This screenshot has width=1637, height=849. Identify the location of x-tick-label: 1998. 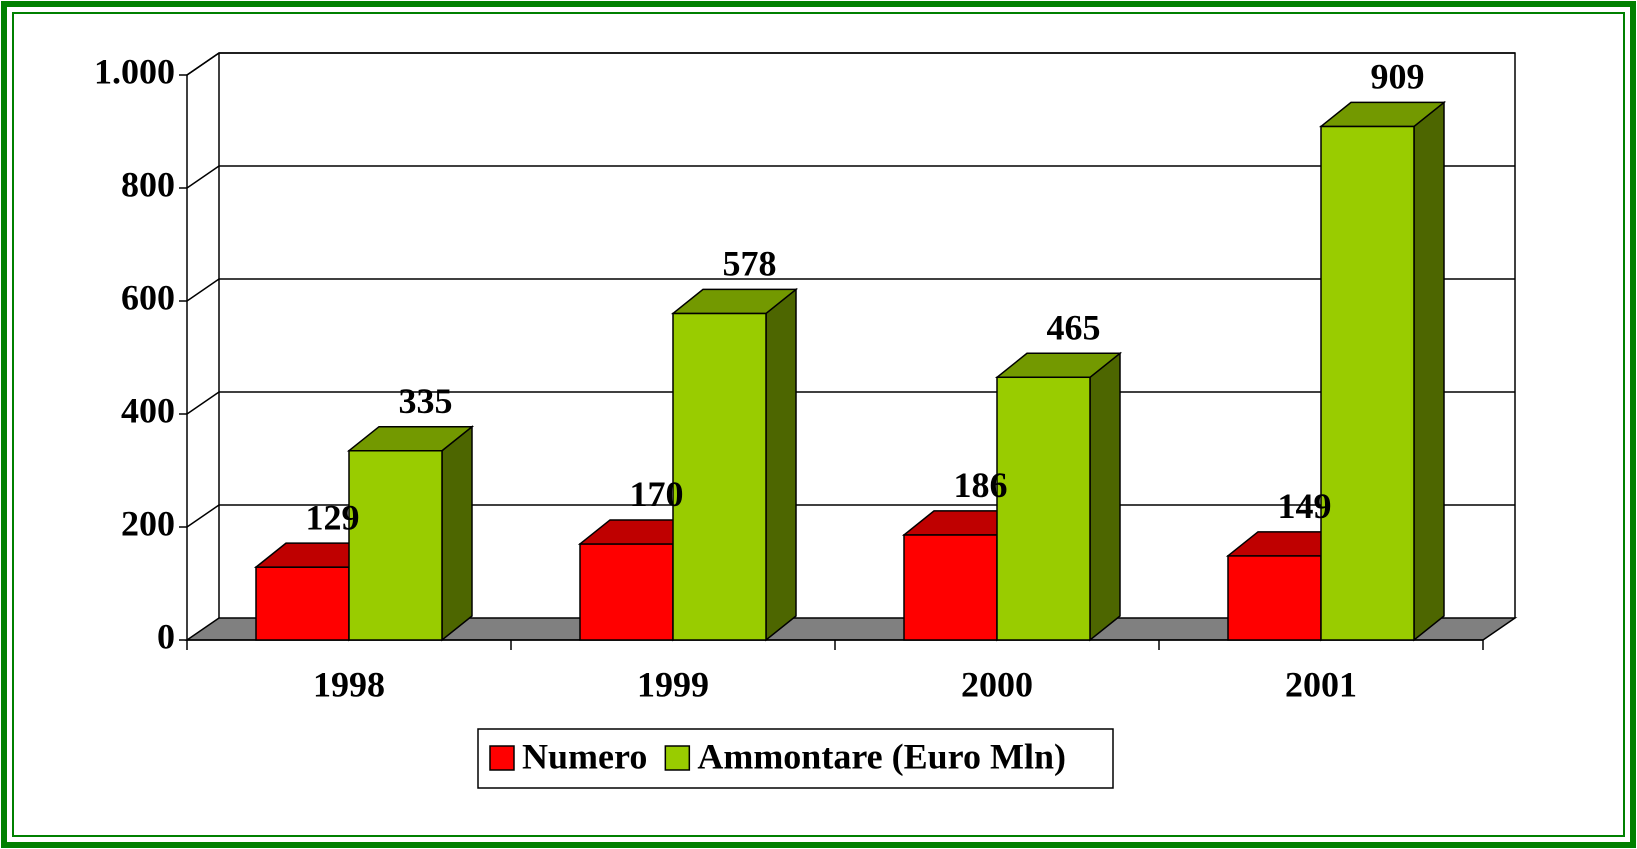
(349, 684).